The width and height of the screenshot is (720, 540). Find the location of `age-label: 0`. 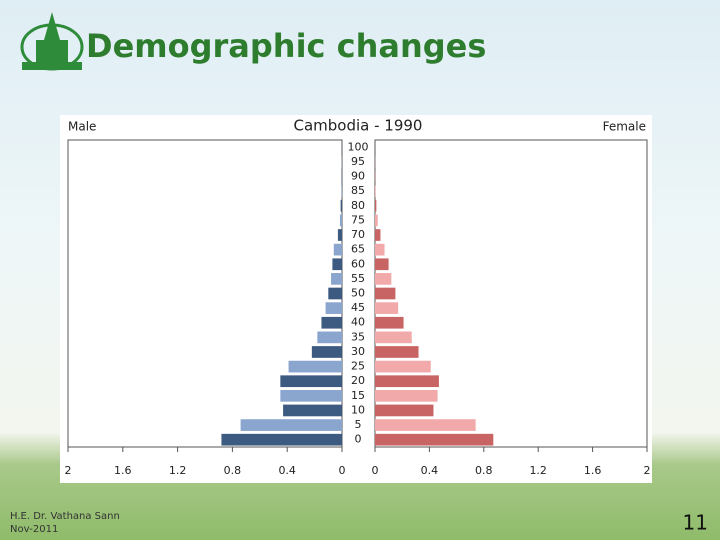

age-label: 0 is located at coordinates (358, 439).